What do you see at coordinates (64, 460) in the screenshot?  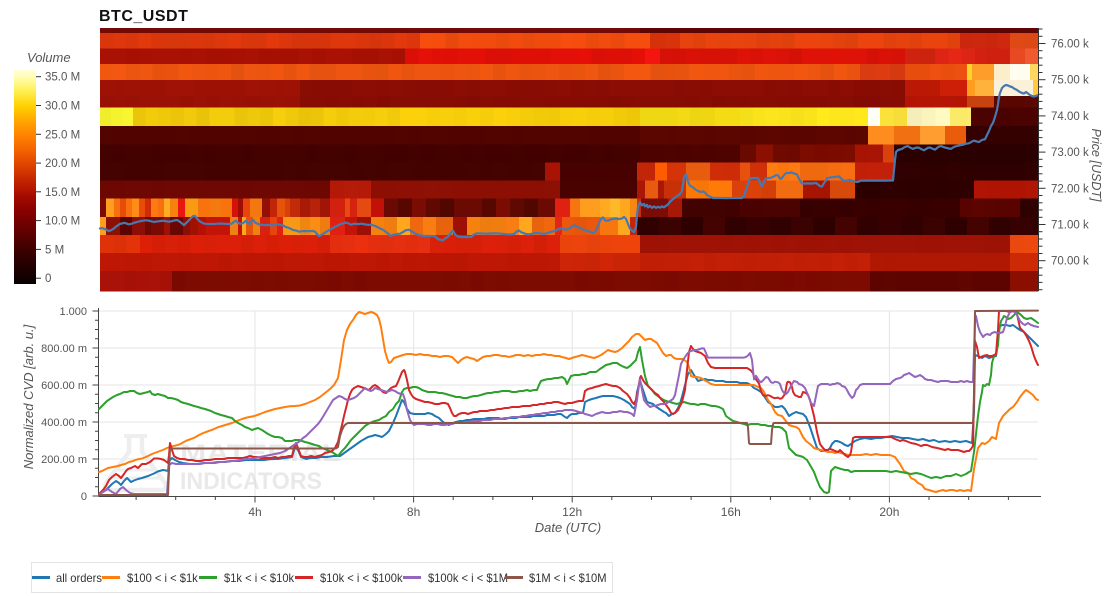 I see `svg-text: 200.00 m` at bounding box center [64, 460].